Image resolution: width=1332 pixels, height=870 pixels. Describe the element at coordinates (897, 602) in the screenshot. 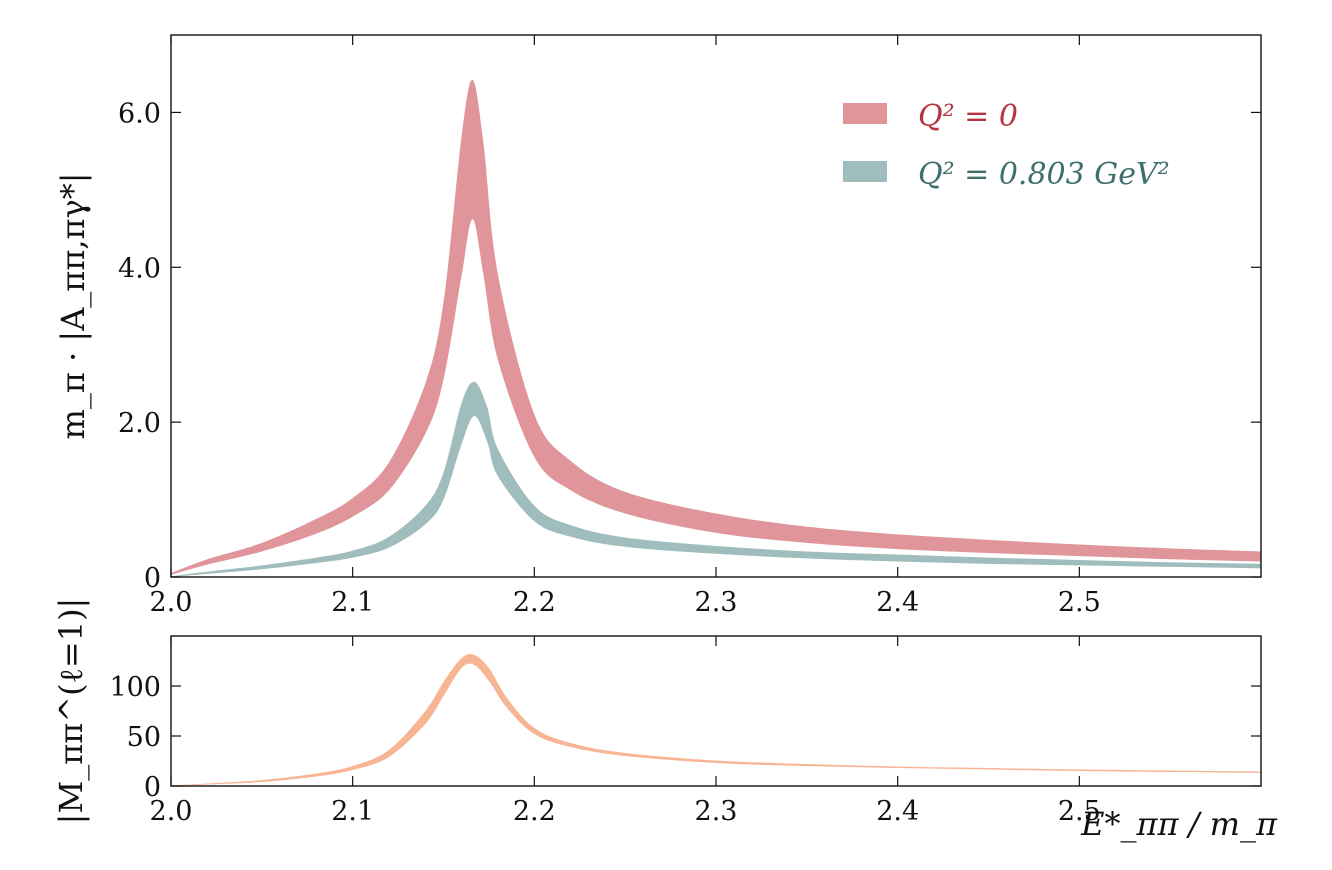

I see `top-x-tick-label: 2.4` at that location.